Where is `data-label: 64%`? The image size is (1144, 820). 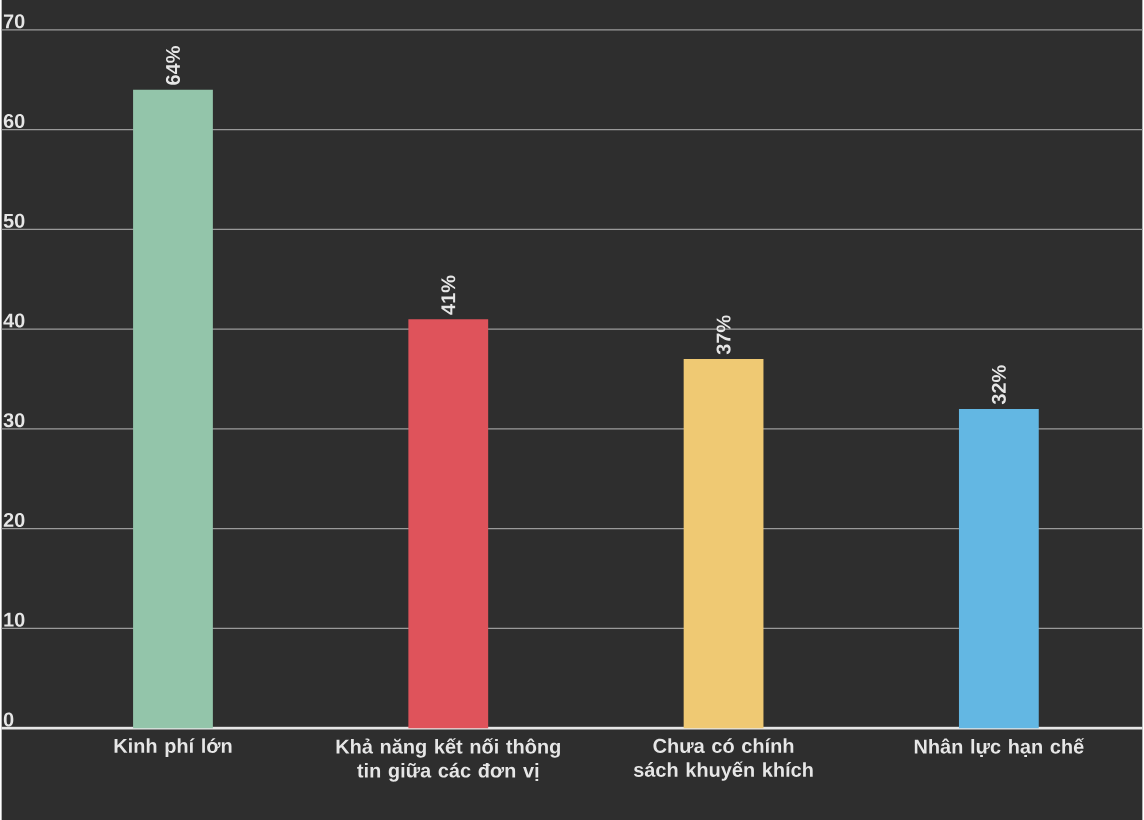
data-label: 64% is located at coordinates (173, 65).